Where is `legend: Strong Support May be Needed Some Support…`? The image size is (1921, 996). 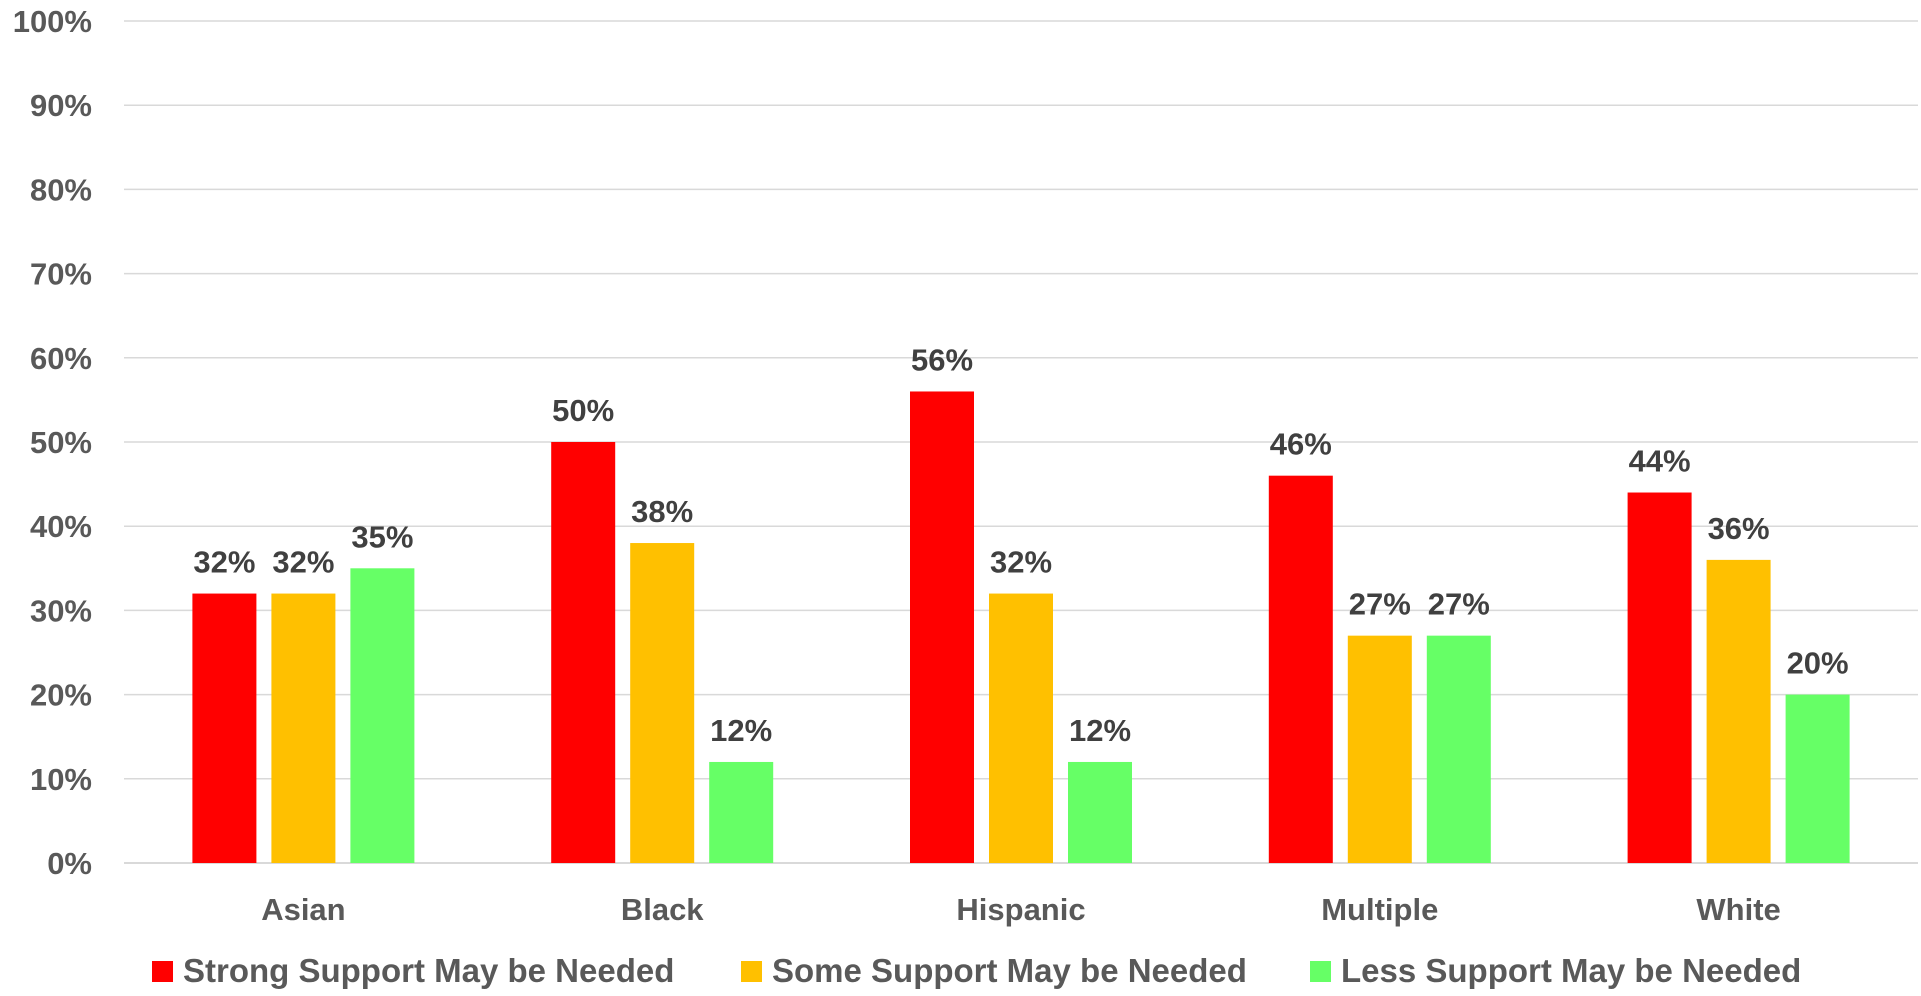 legend: Strong Support May be Needed Some Support… is located at coordinates (976, 970).